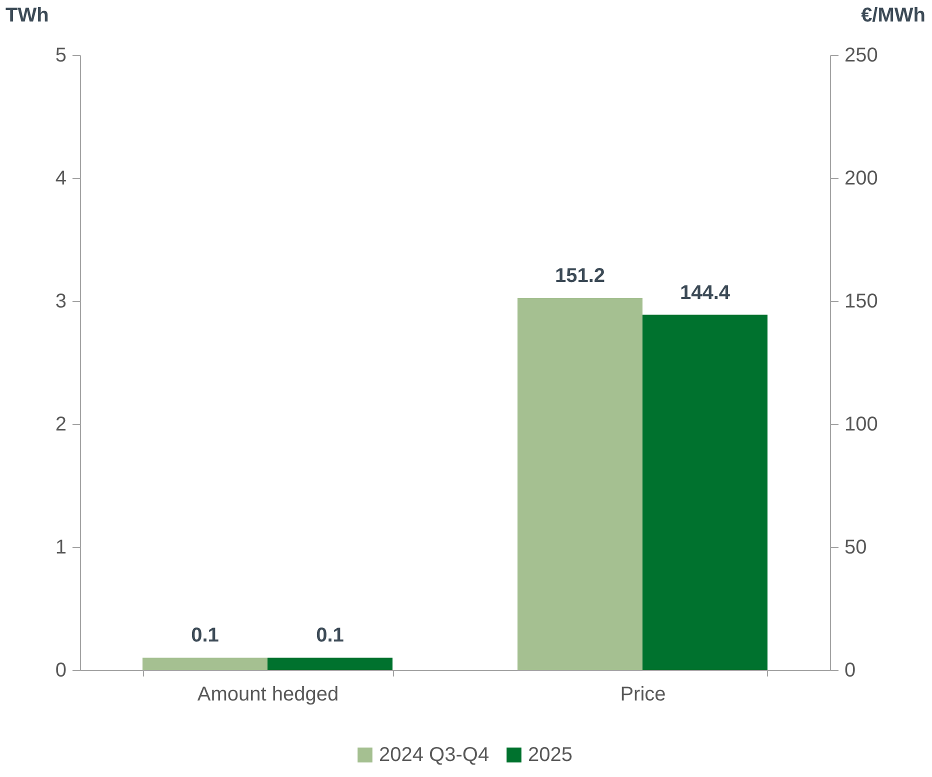  Describe the element at coordinates (850, 671) in the screenshot. I see `y2-tick-label: 0` at that location.